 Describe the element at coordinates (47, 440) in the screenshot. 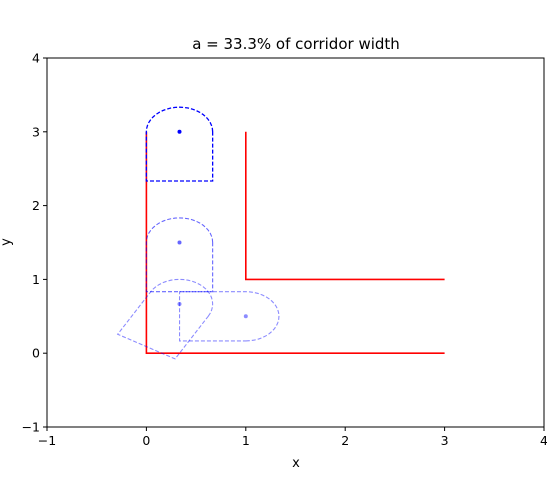

I see `x-tick-label: −1` at that location.